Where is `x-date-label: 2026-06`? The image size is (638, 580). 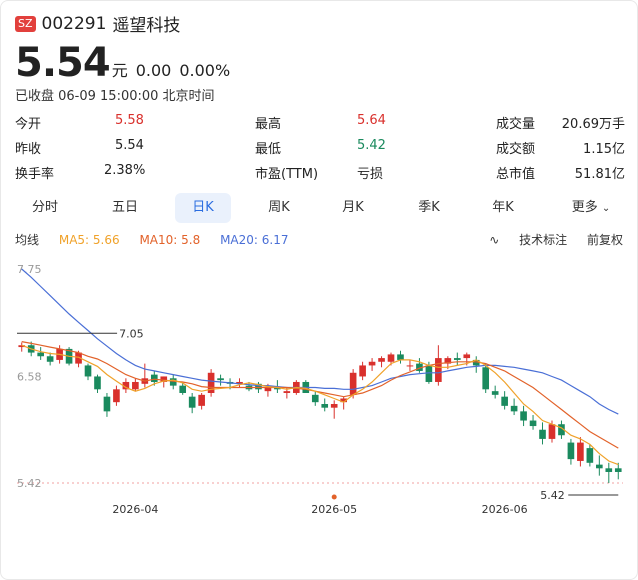 x-date-label: 2026-06 is located at coordinates (505, 509).